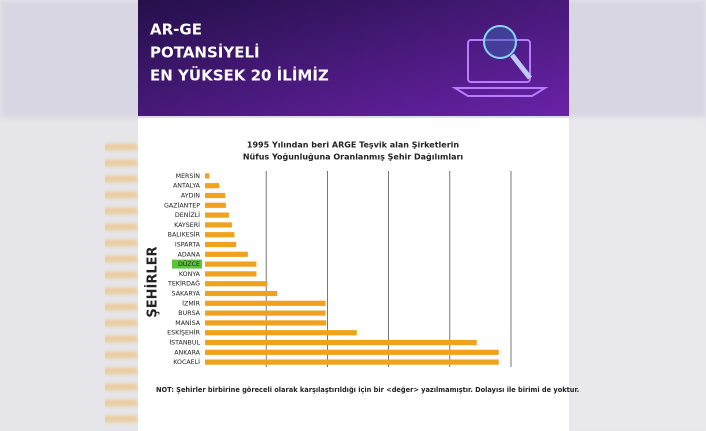 This screenshot has width=706, height=431. I want to click on y-tick-label: MERSİN, so click(188, 175).